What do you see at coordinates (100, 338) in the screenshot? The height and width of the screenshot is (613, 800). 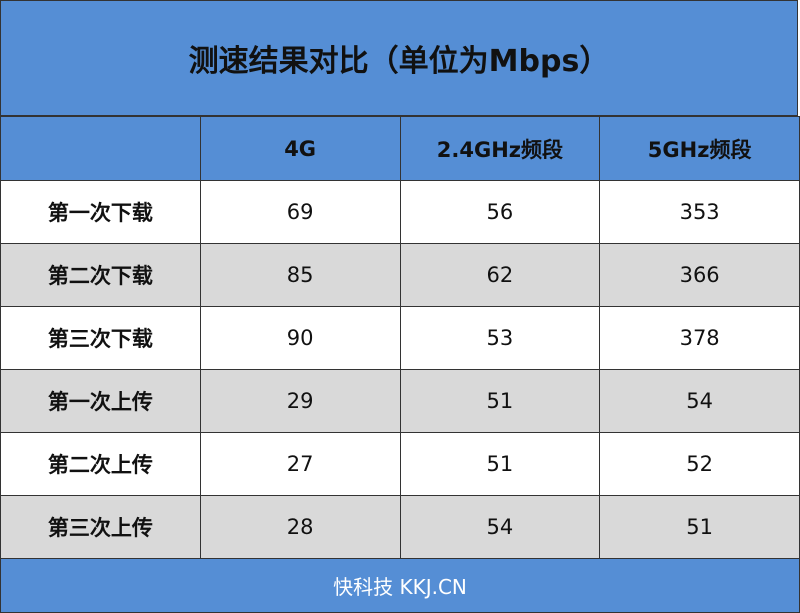 I see `row-label: 第三次下载` at bounding box center [100, 338].